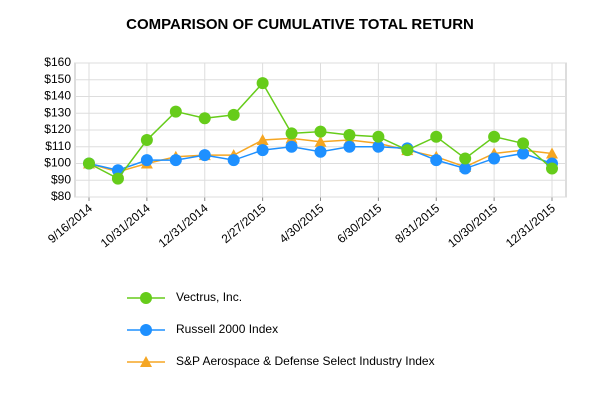 This screenshot has height=400, width=600. I want to click on y-tick-label: $150, so click(57, 79).